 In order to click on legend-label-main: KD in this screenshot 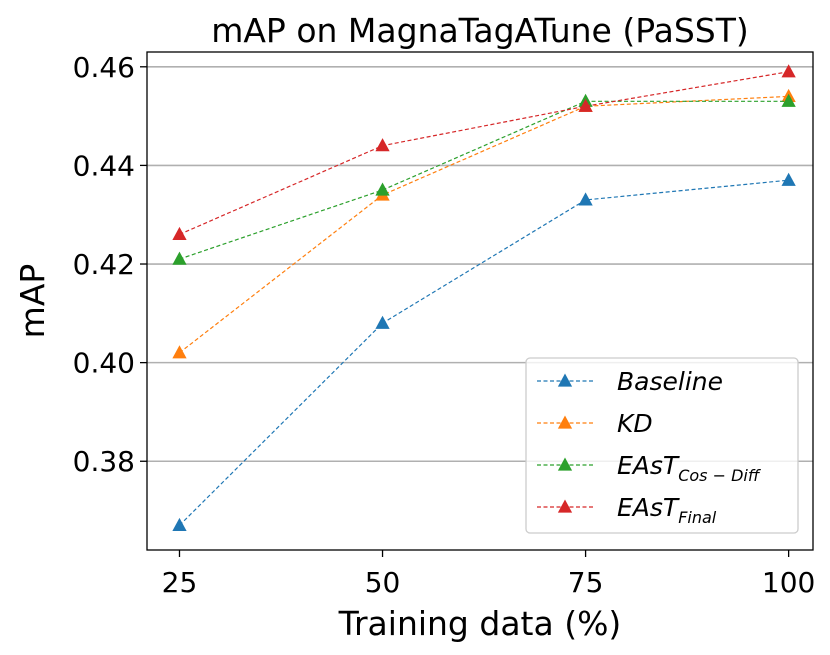, I will do `click(635, 423)`.